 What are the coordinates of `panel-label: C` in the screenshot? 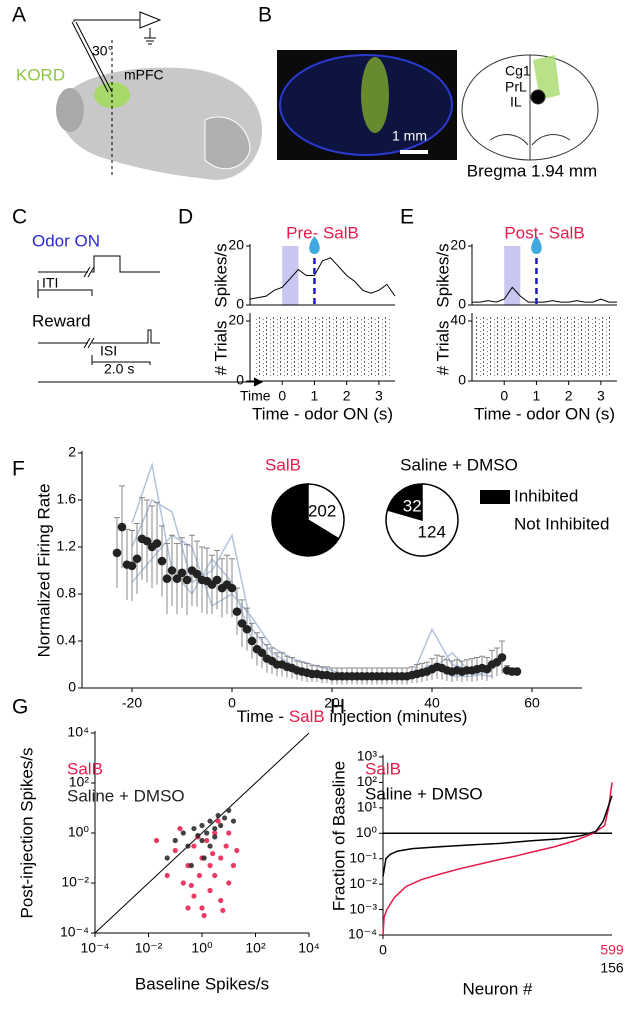 It's located at (19, 217).